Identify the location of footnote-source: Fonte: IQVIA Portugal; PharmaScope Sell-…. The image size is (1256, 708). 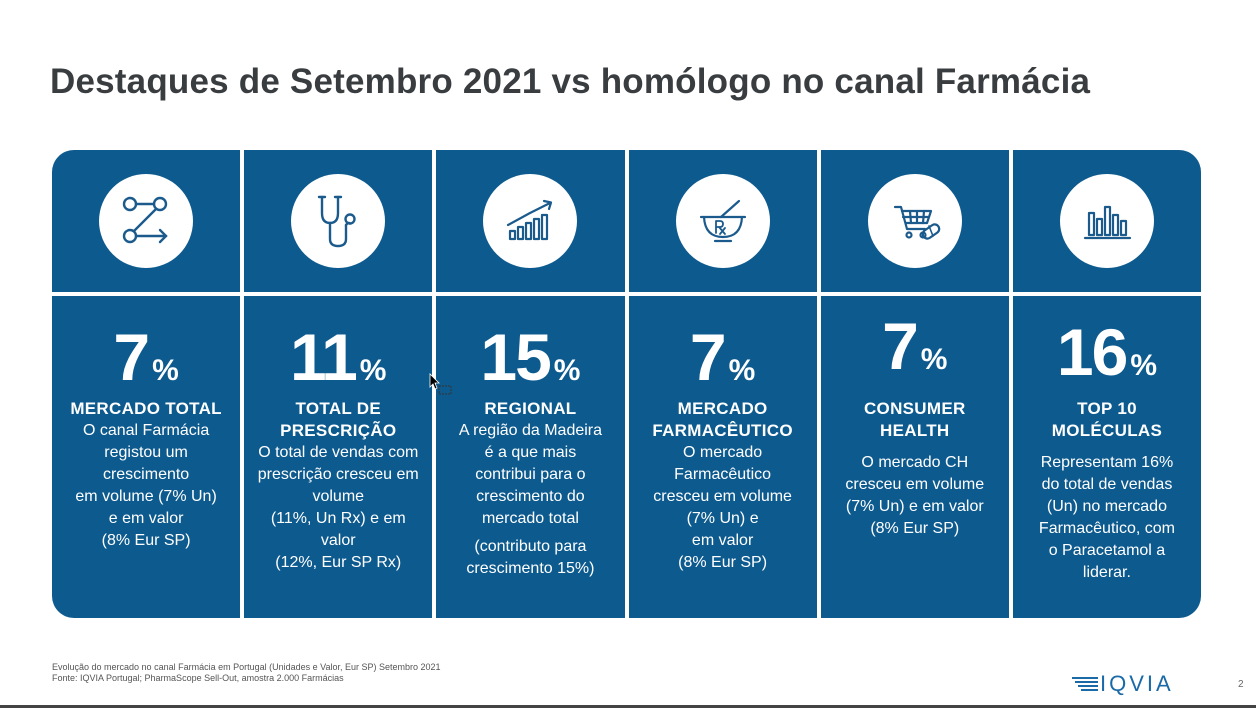
(198, 678).